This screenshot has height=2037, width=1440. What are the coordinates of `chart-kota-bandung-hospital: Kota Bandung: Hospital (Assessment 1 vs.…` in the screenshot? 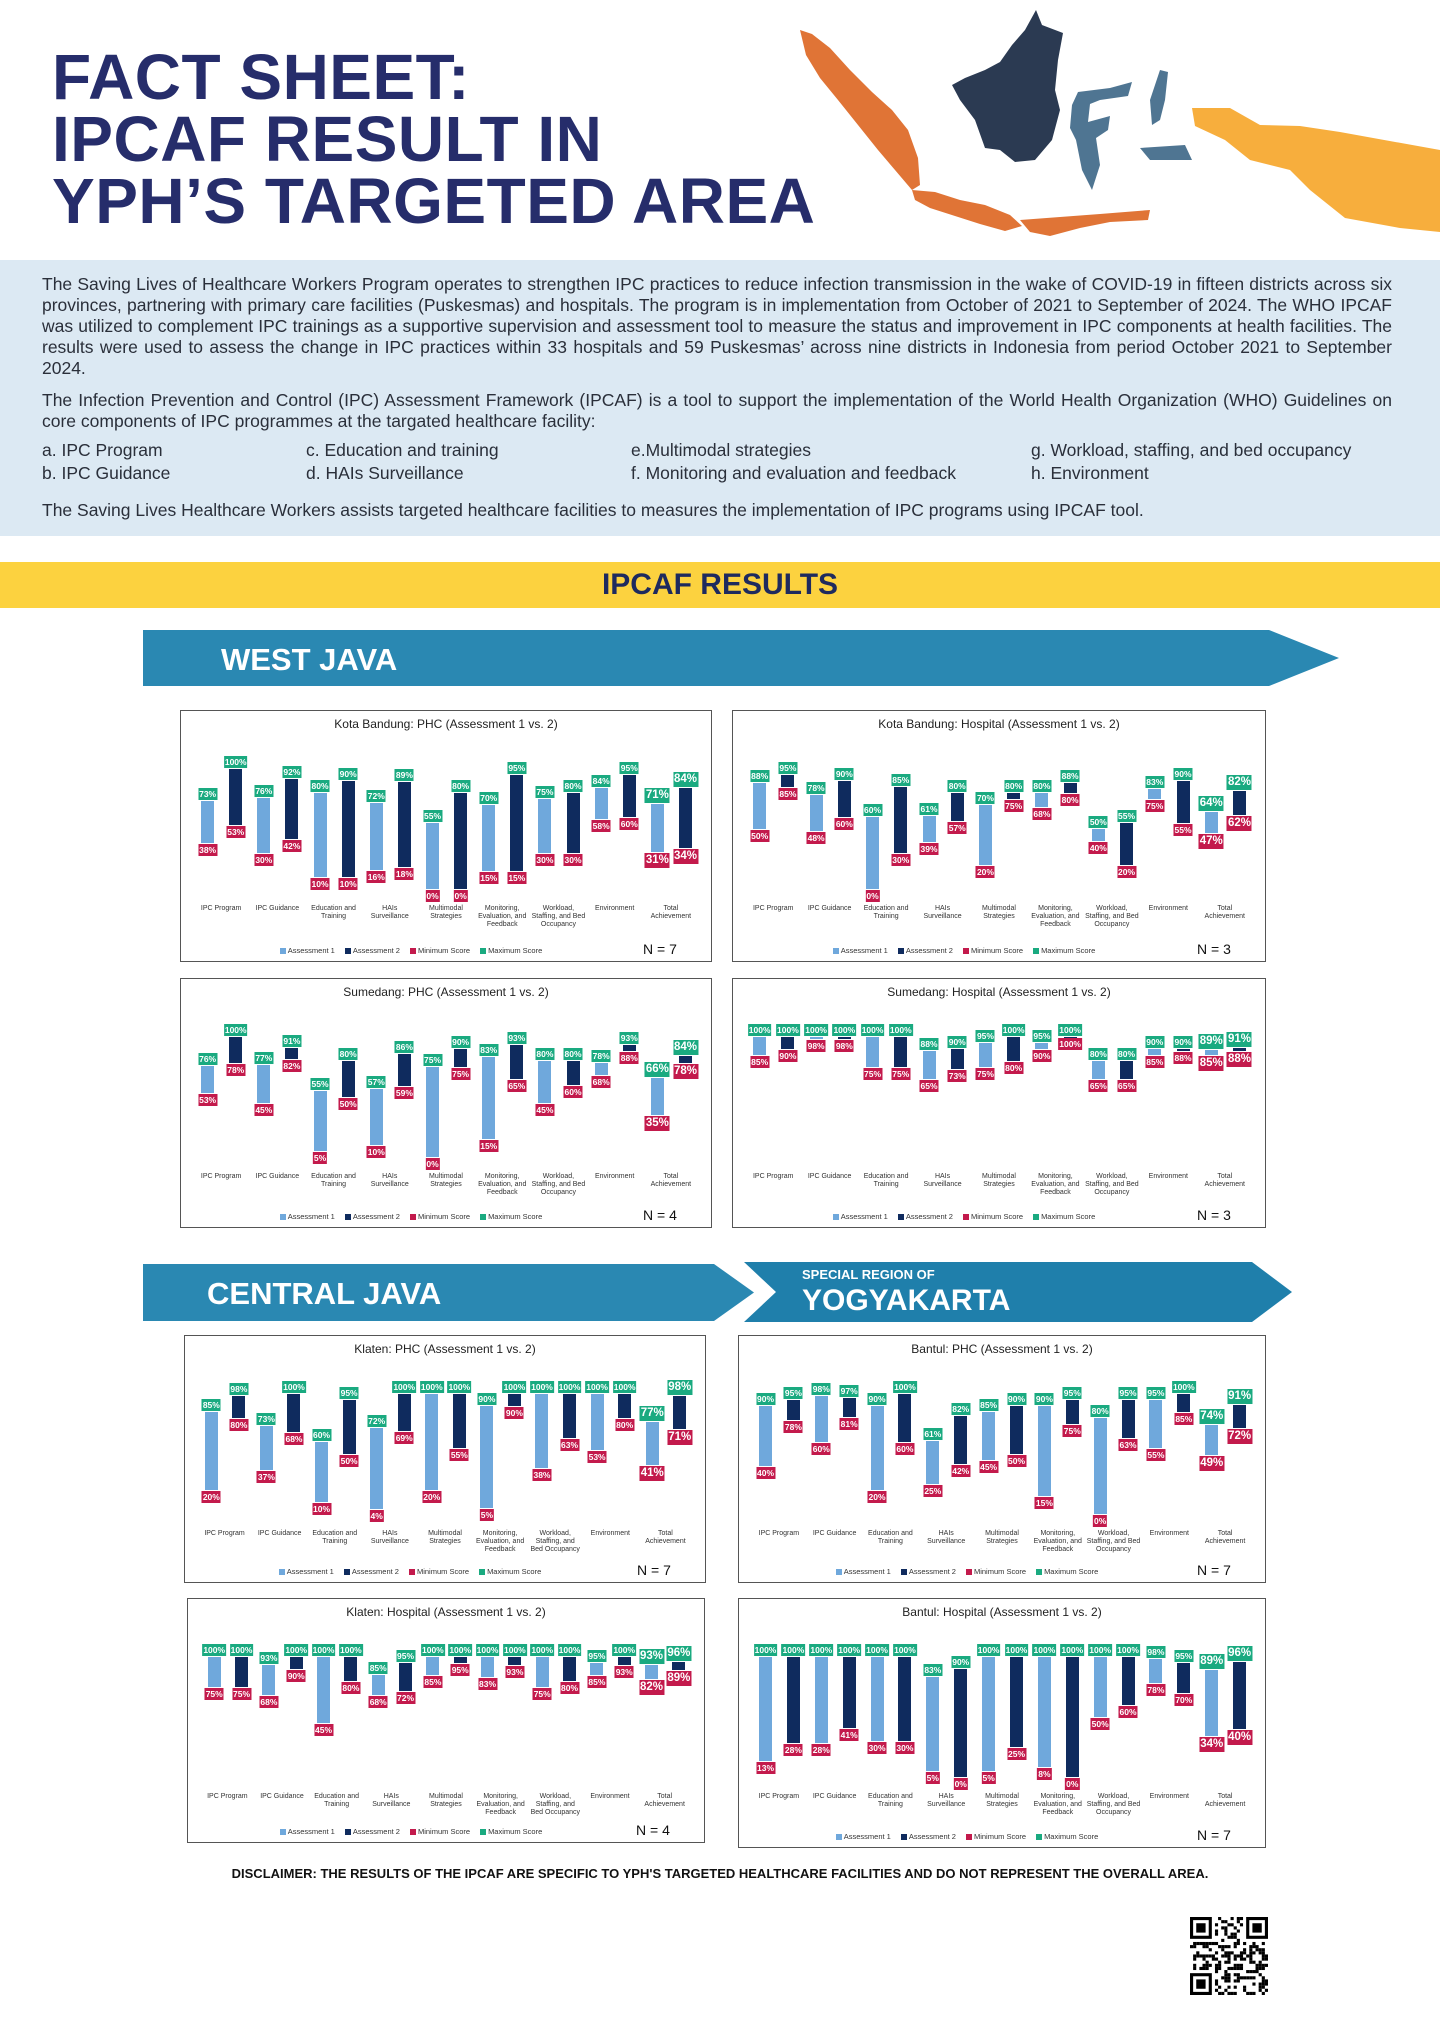 It's located at (999, 836).